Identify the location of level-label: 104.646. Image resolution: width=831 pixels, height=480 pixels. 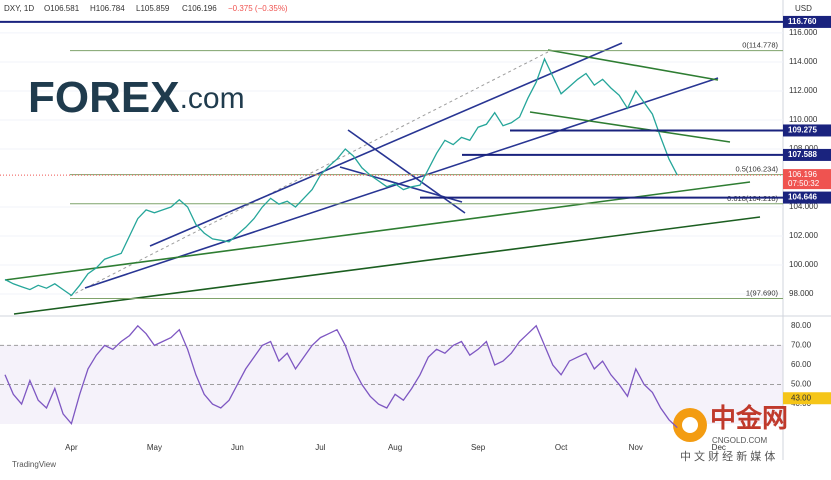
(802, 197).